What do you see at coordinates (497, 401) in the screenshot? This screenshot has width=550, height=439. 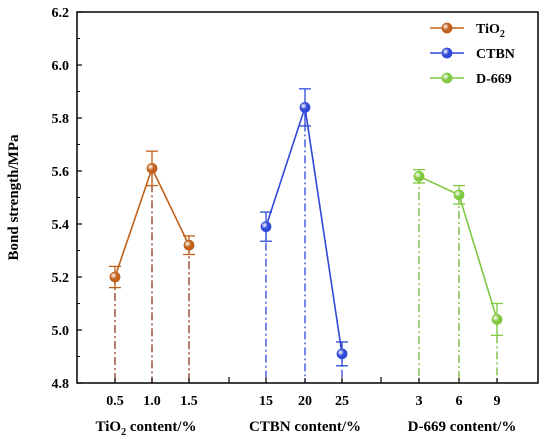 I see `x-tick-label: 9` at bounding box center [497, 401].